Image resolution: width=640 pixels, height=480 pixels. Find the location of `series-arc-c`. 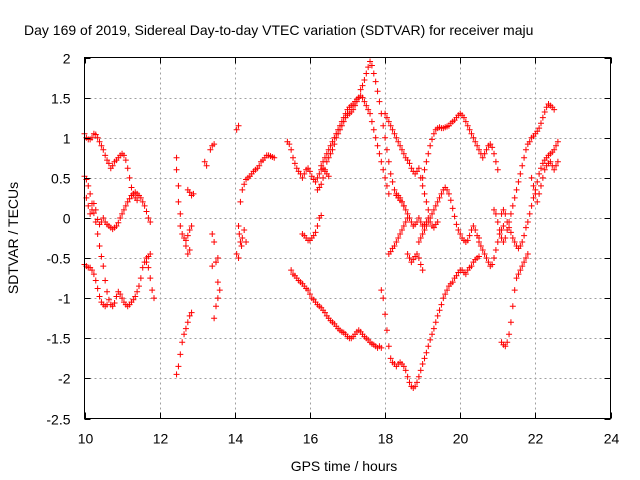

series-arc-c is located at coordinates (96, 285).